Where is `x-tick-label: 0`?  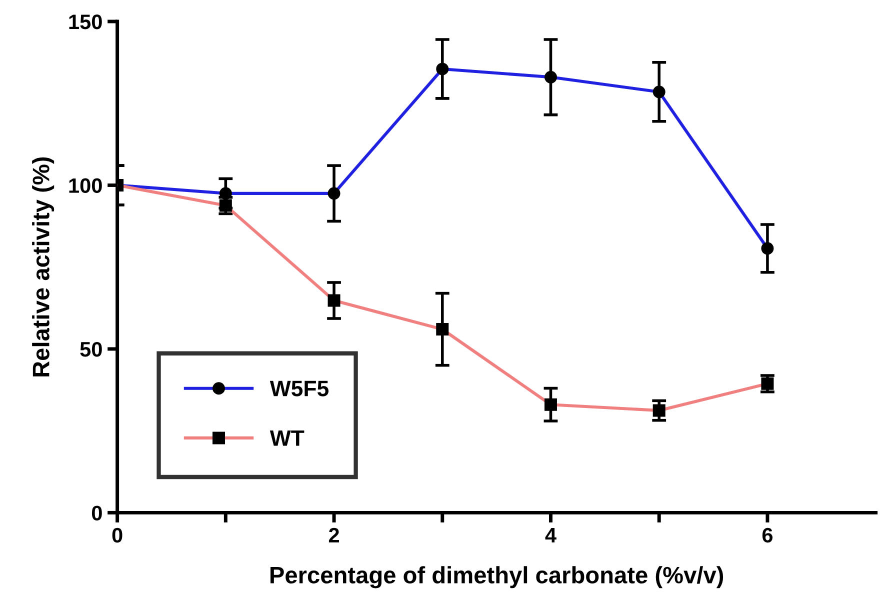
x-tick-label: 0 is located at coordinates (117, 535).